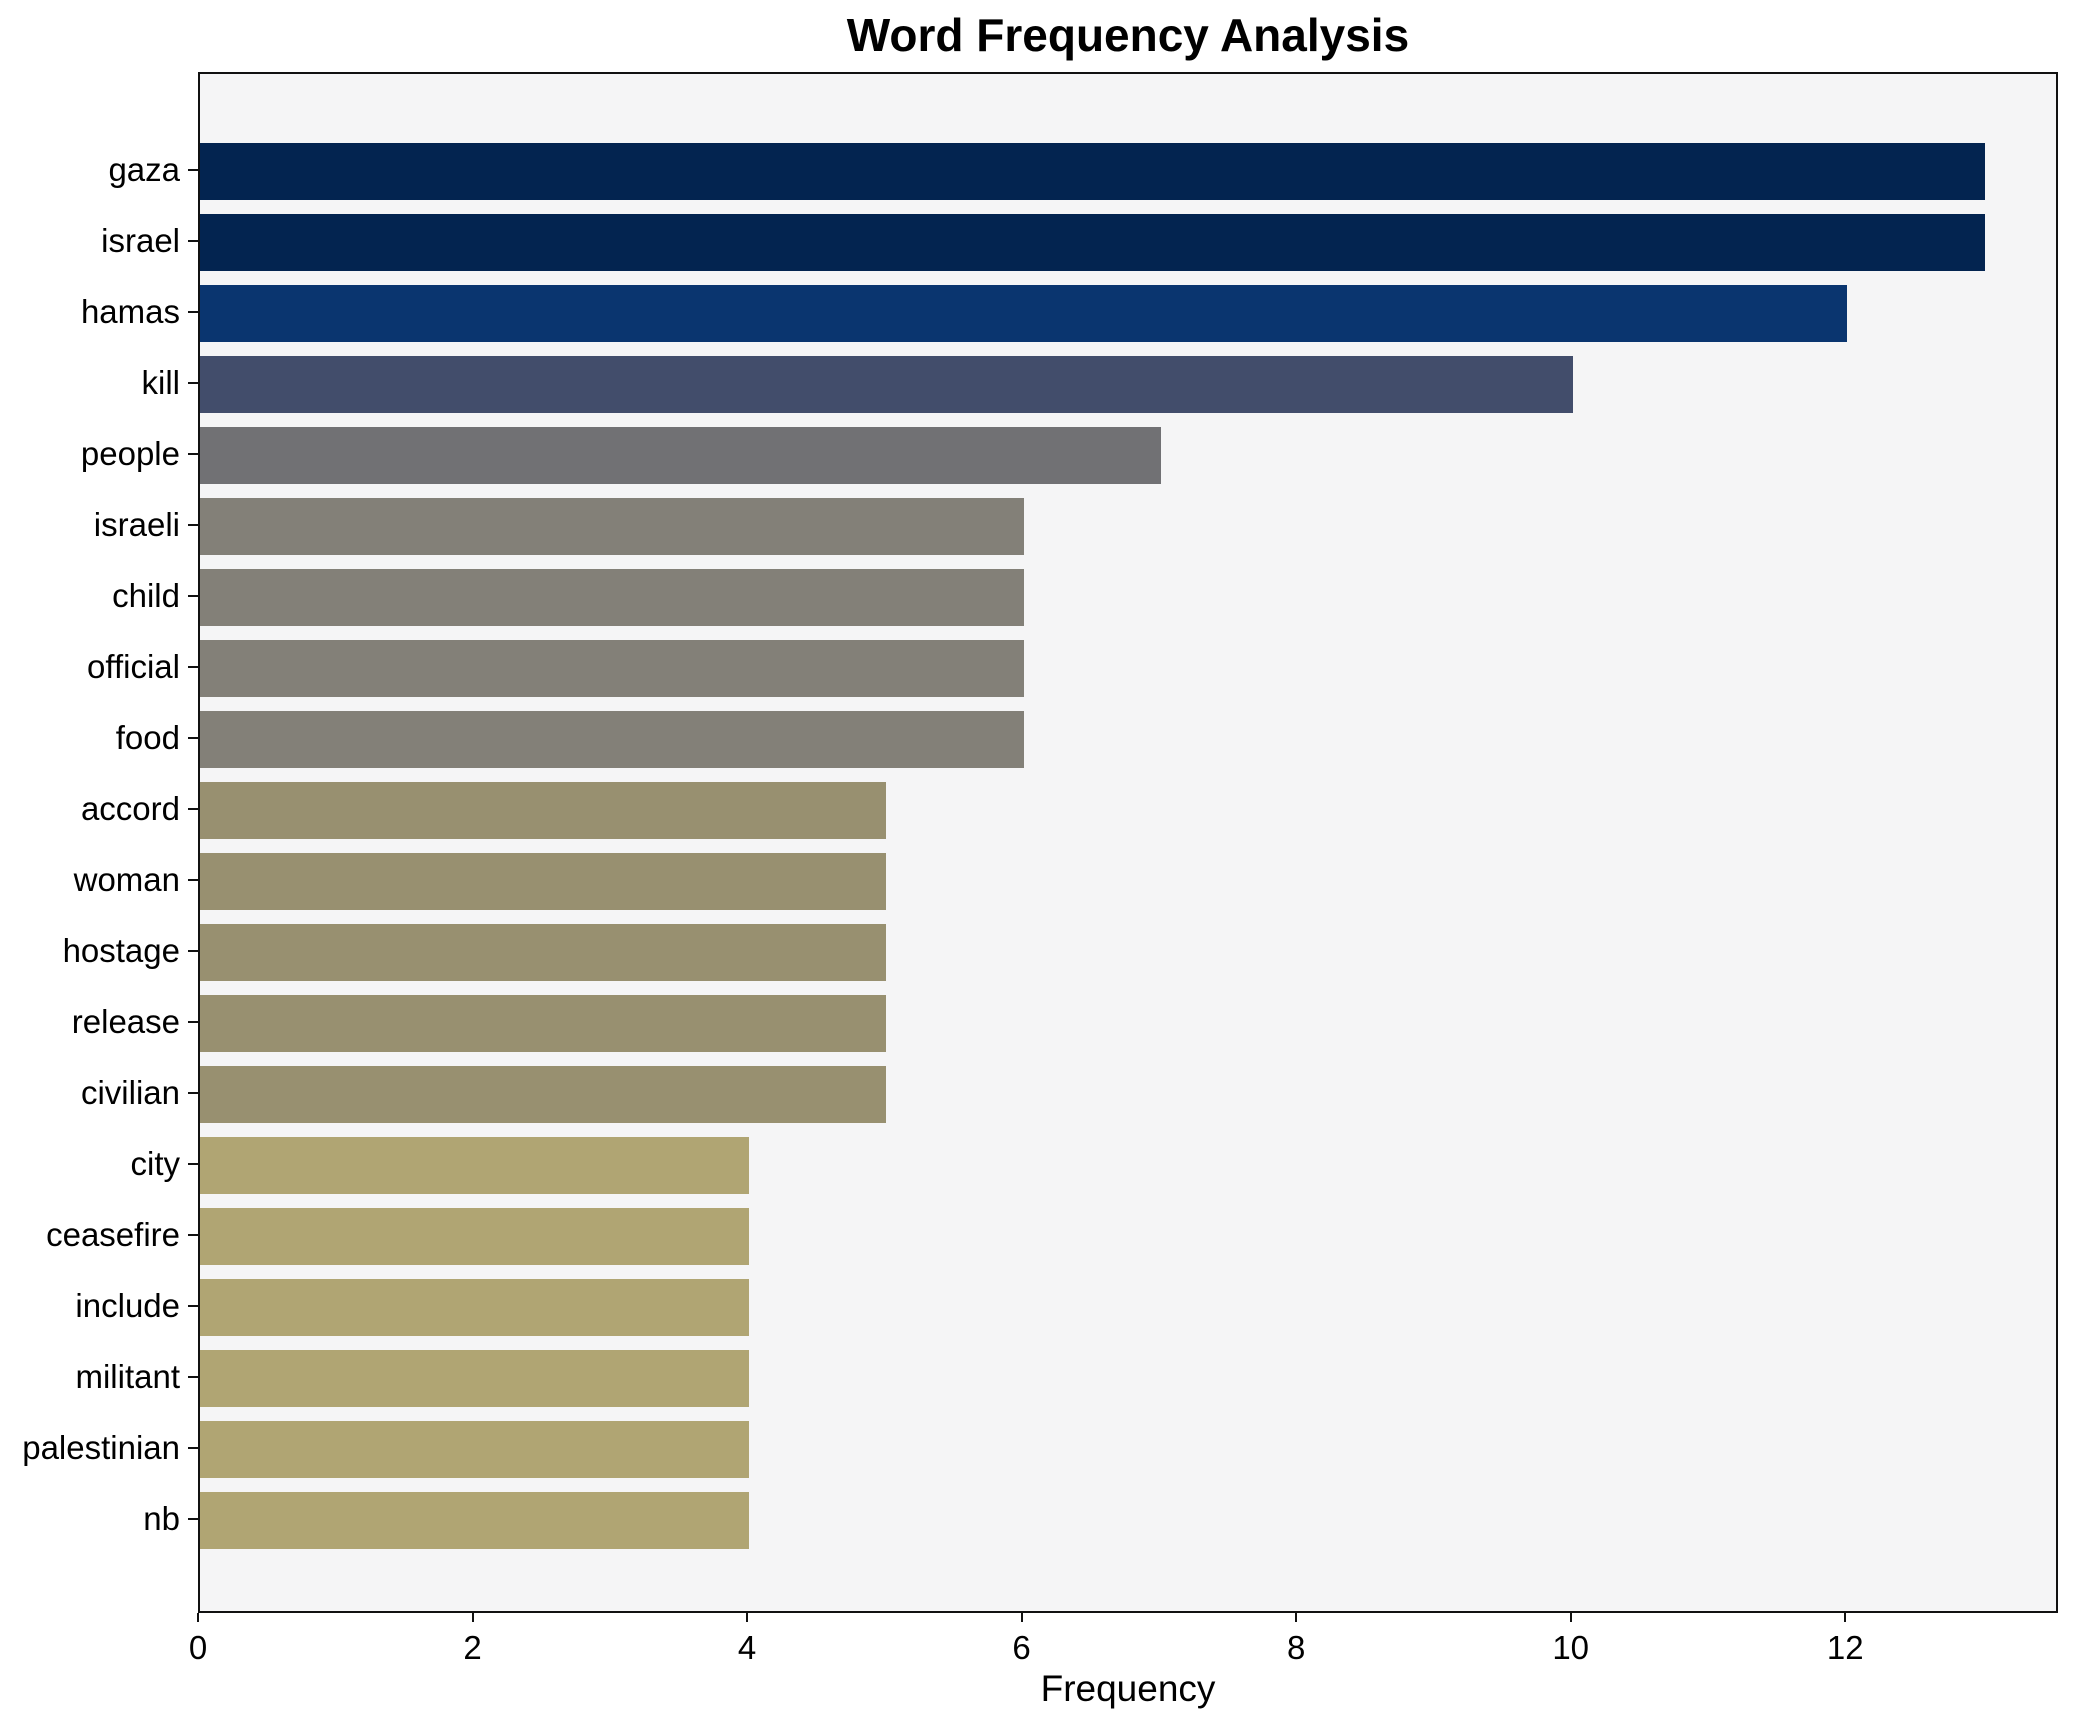 This screenshot has width=2078, height=1722. Describe the element at coordinates (127, 1376) in the screenshot. I see `y-tick-label: militant` at that location.